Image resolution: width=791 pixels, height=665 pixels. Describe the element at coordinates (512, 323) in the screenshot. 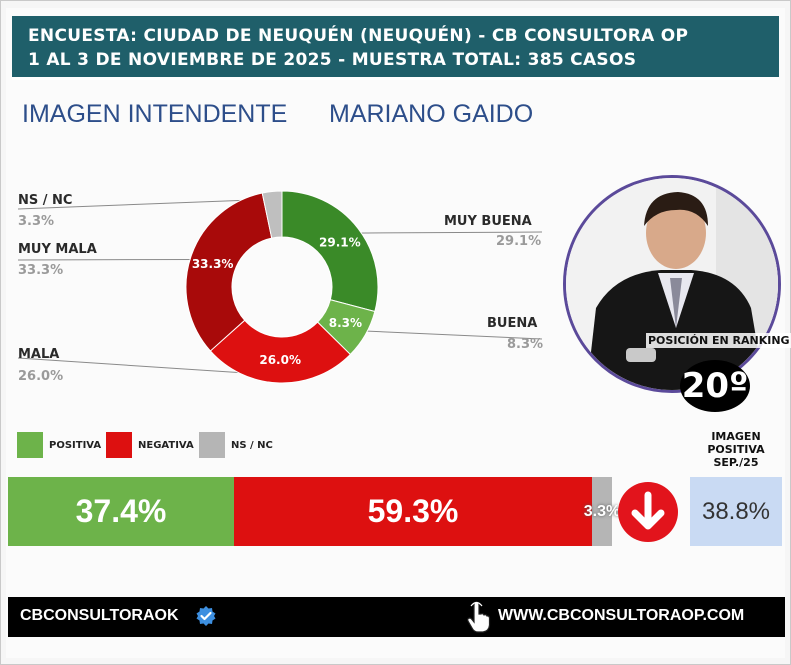

I see `donut-label-name: BUENA` at that location.